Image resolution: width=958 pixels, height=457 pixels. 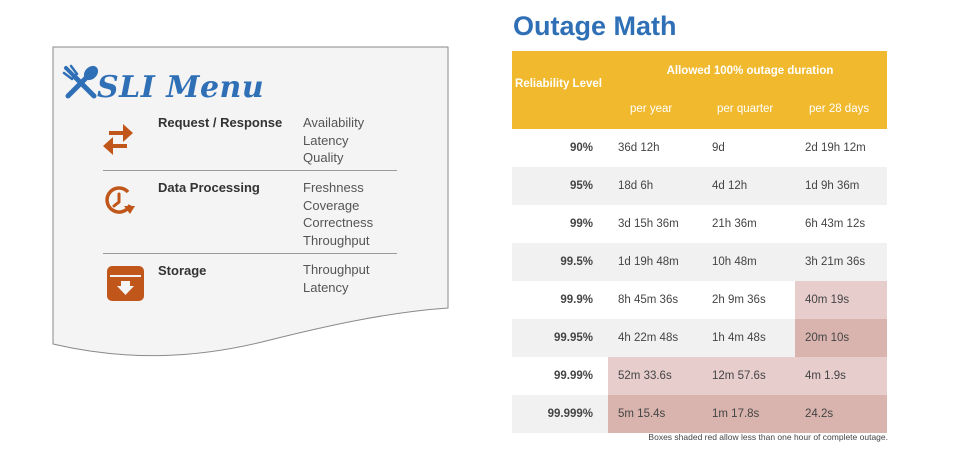 What do you see at coordinates (699, 186) in the screenshot?
I see `table-row: 95% 18d 6h 4d 12h 1d 9h 36m` at bounding box center [699, 186].